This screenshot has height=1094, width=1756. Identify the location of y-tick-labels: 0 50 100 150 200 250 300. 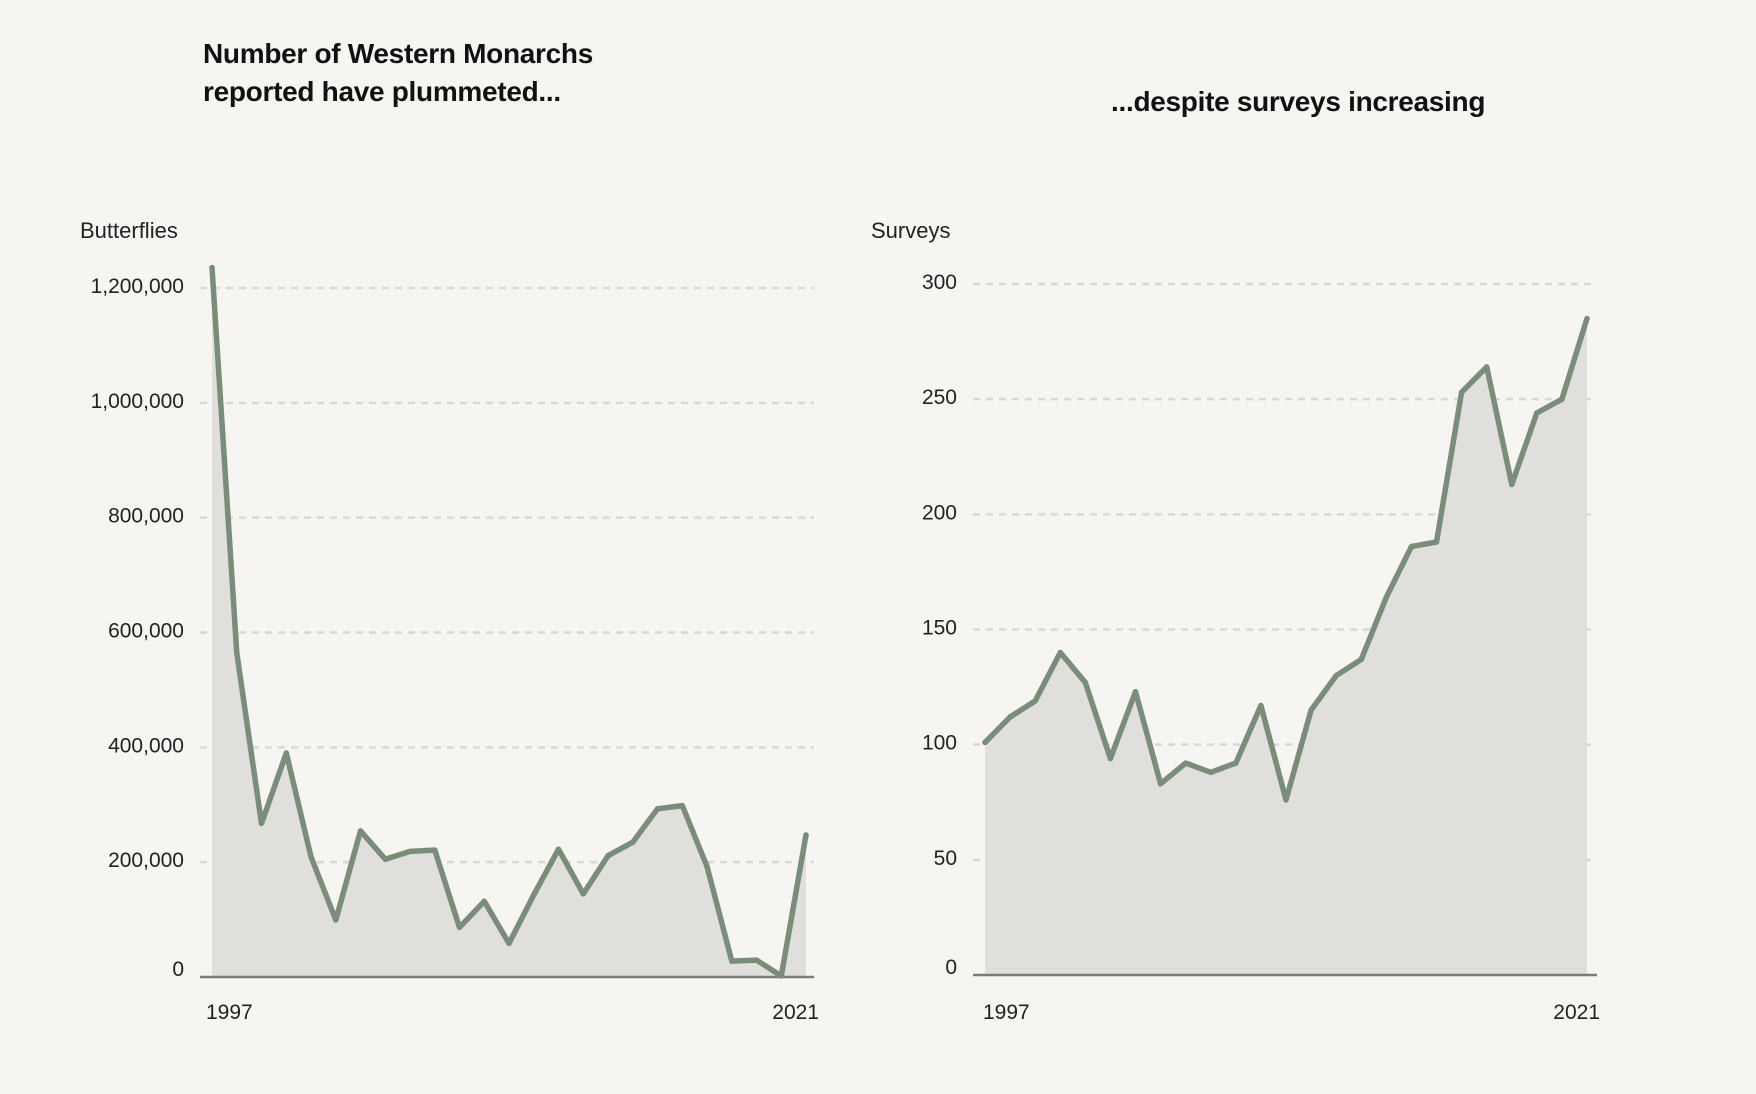
(939, 625).